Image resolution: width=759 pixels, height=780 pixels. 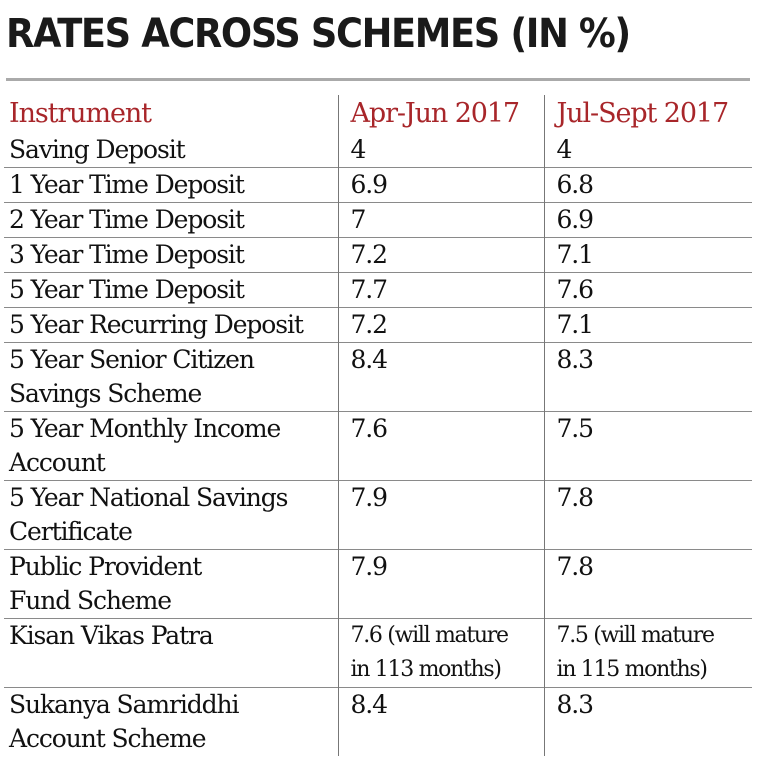 What do you see at coordinates (358, 219) in the screenshot?
I see `rate-value-line: 7` at bounding box center [358, 219].